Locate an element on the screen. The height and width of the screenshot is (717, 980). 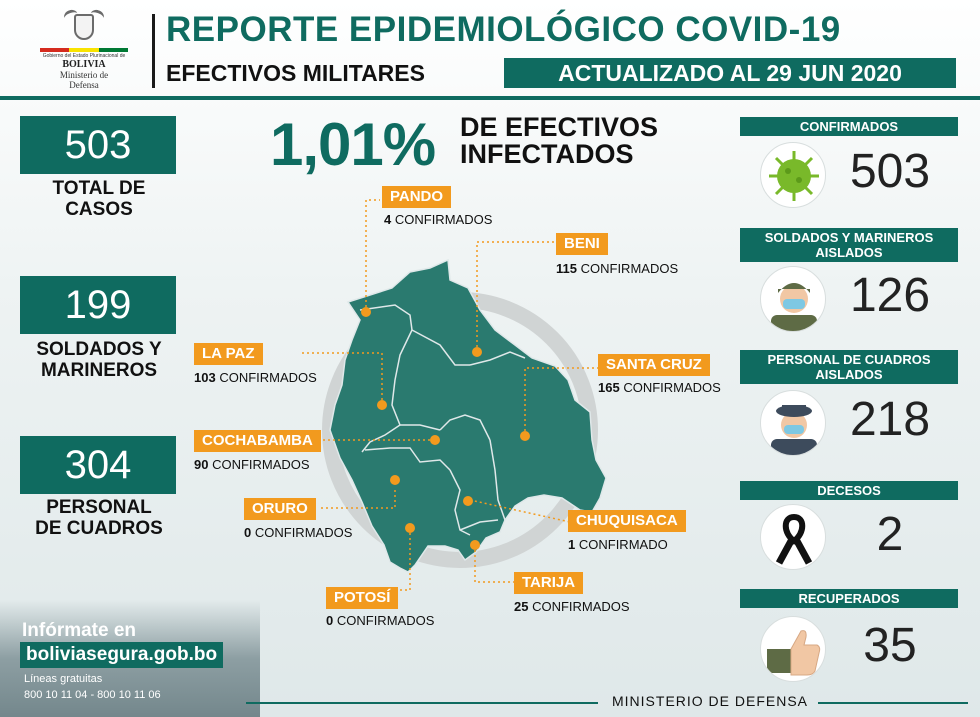
recovered-value: 35 is located at coordinates (890, 645).